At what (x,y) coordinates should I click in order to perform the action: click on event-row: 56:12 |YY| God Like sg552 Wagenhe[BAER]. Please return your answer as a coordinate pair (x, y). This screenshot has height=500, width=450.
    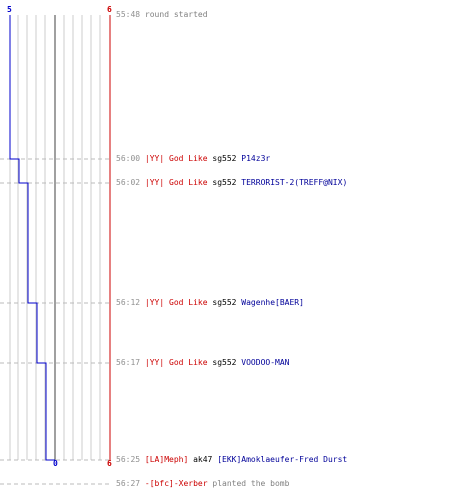
    Looking at the image, I should click on (210, 303).